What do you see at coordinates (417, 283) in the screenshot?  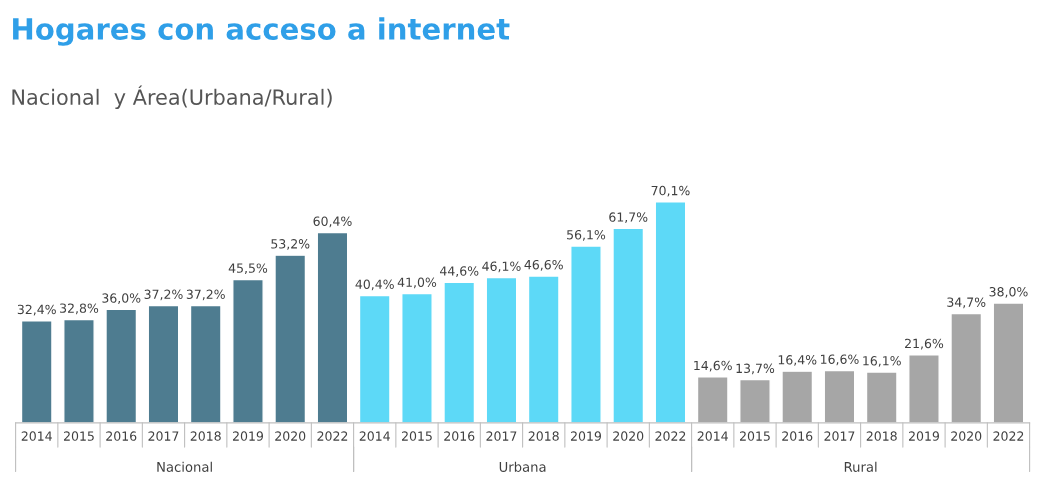 I see `data-label: 41,0%` at bounding box center [417, 283].